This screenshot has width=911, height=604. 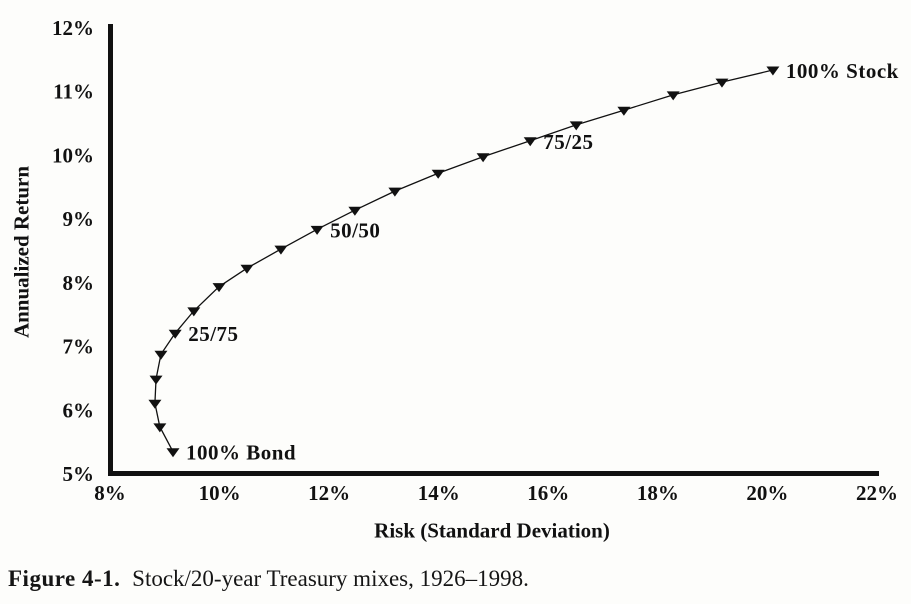 I want to click on x-tick-label: 20%, so click(x=767, y=493).